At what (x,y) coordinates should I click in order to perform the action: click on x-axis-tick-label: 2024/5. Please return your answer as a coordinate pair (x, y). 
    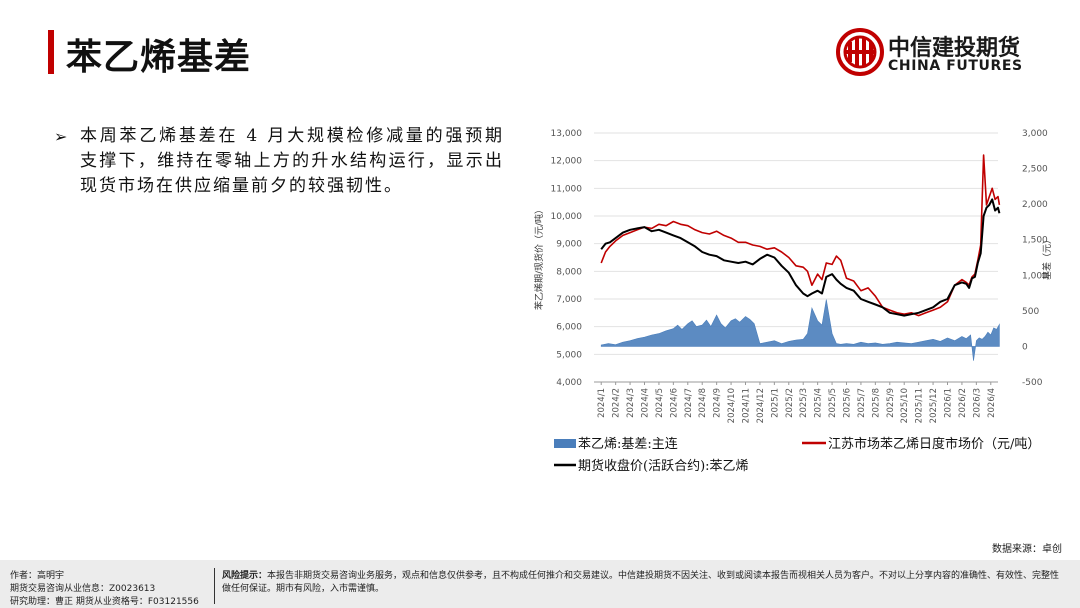
    Looking at the image, I should click on (660, 403).